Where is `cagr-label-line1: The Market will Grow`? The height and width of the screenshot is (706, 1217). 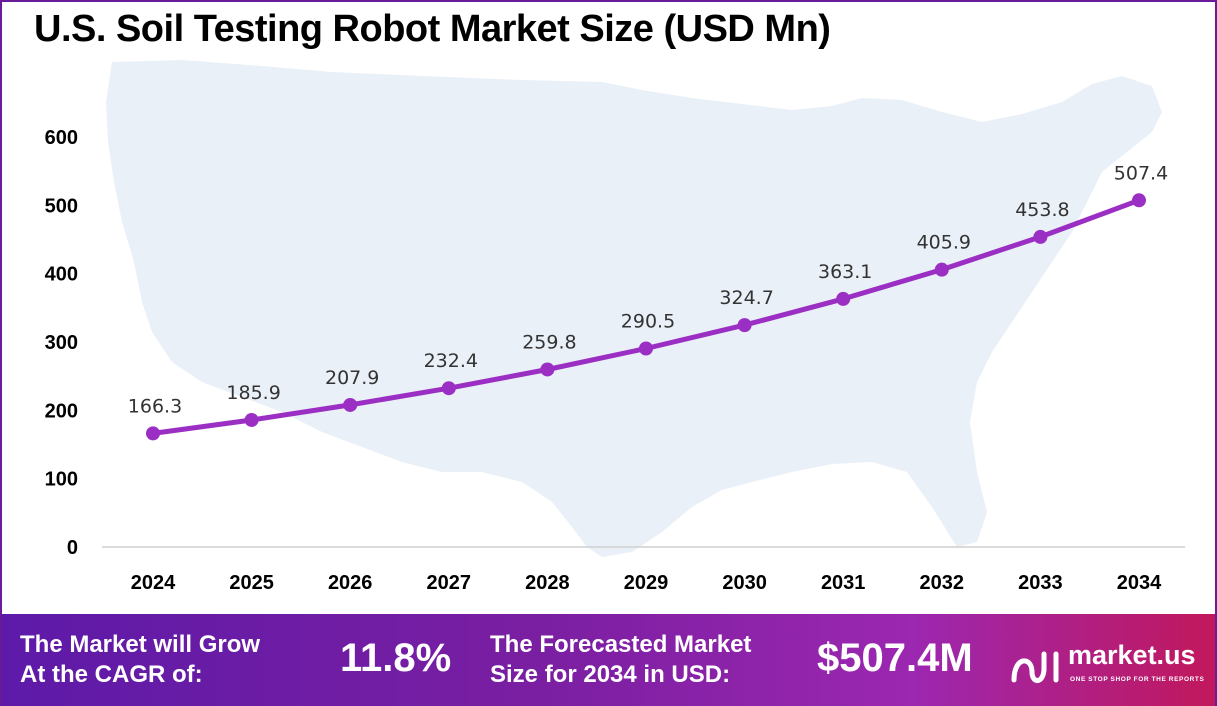
cagr-label-line1: The Market will Grow is located at coordinates (140, 644).